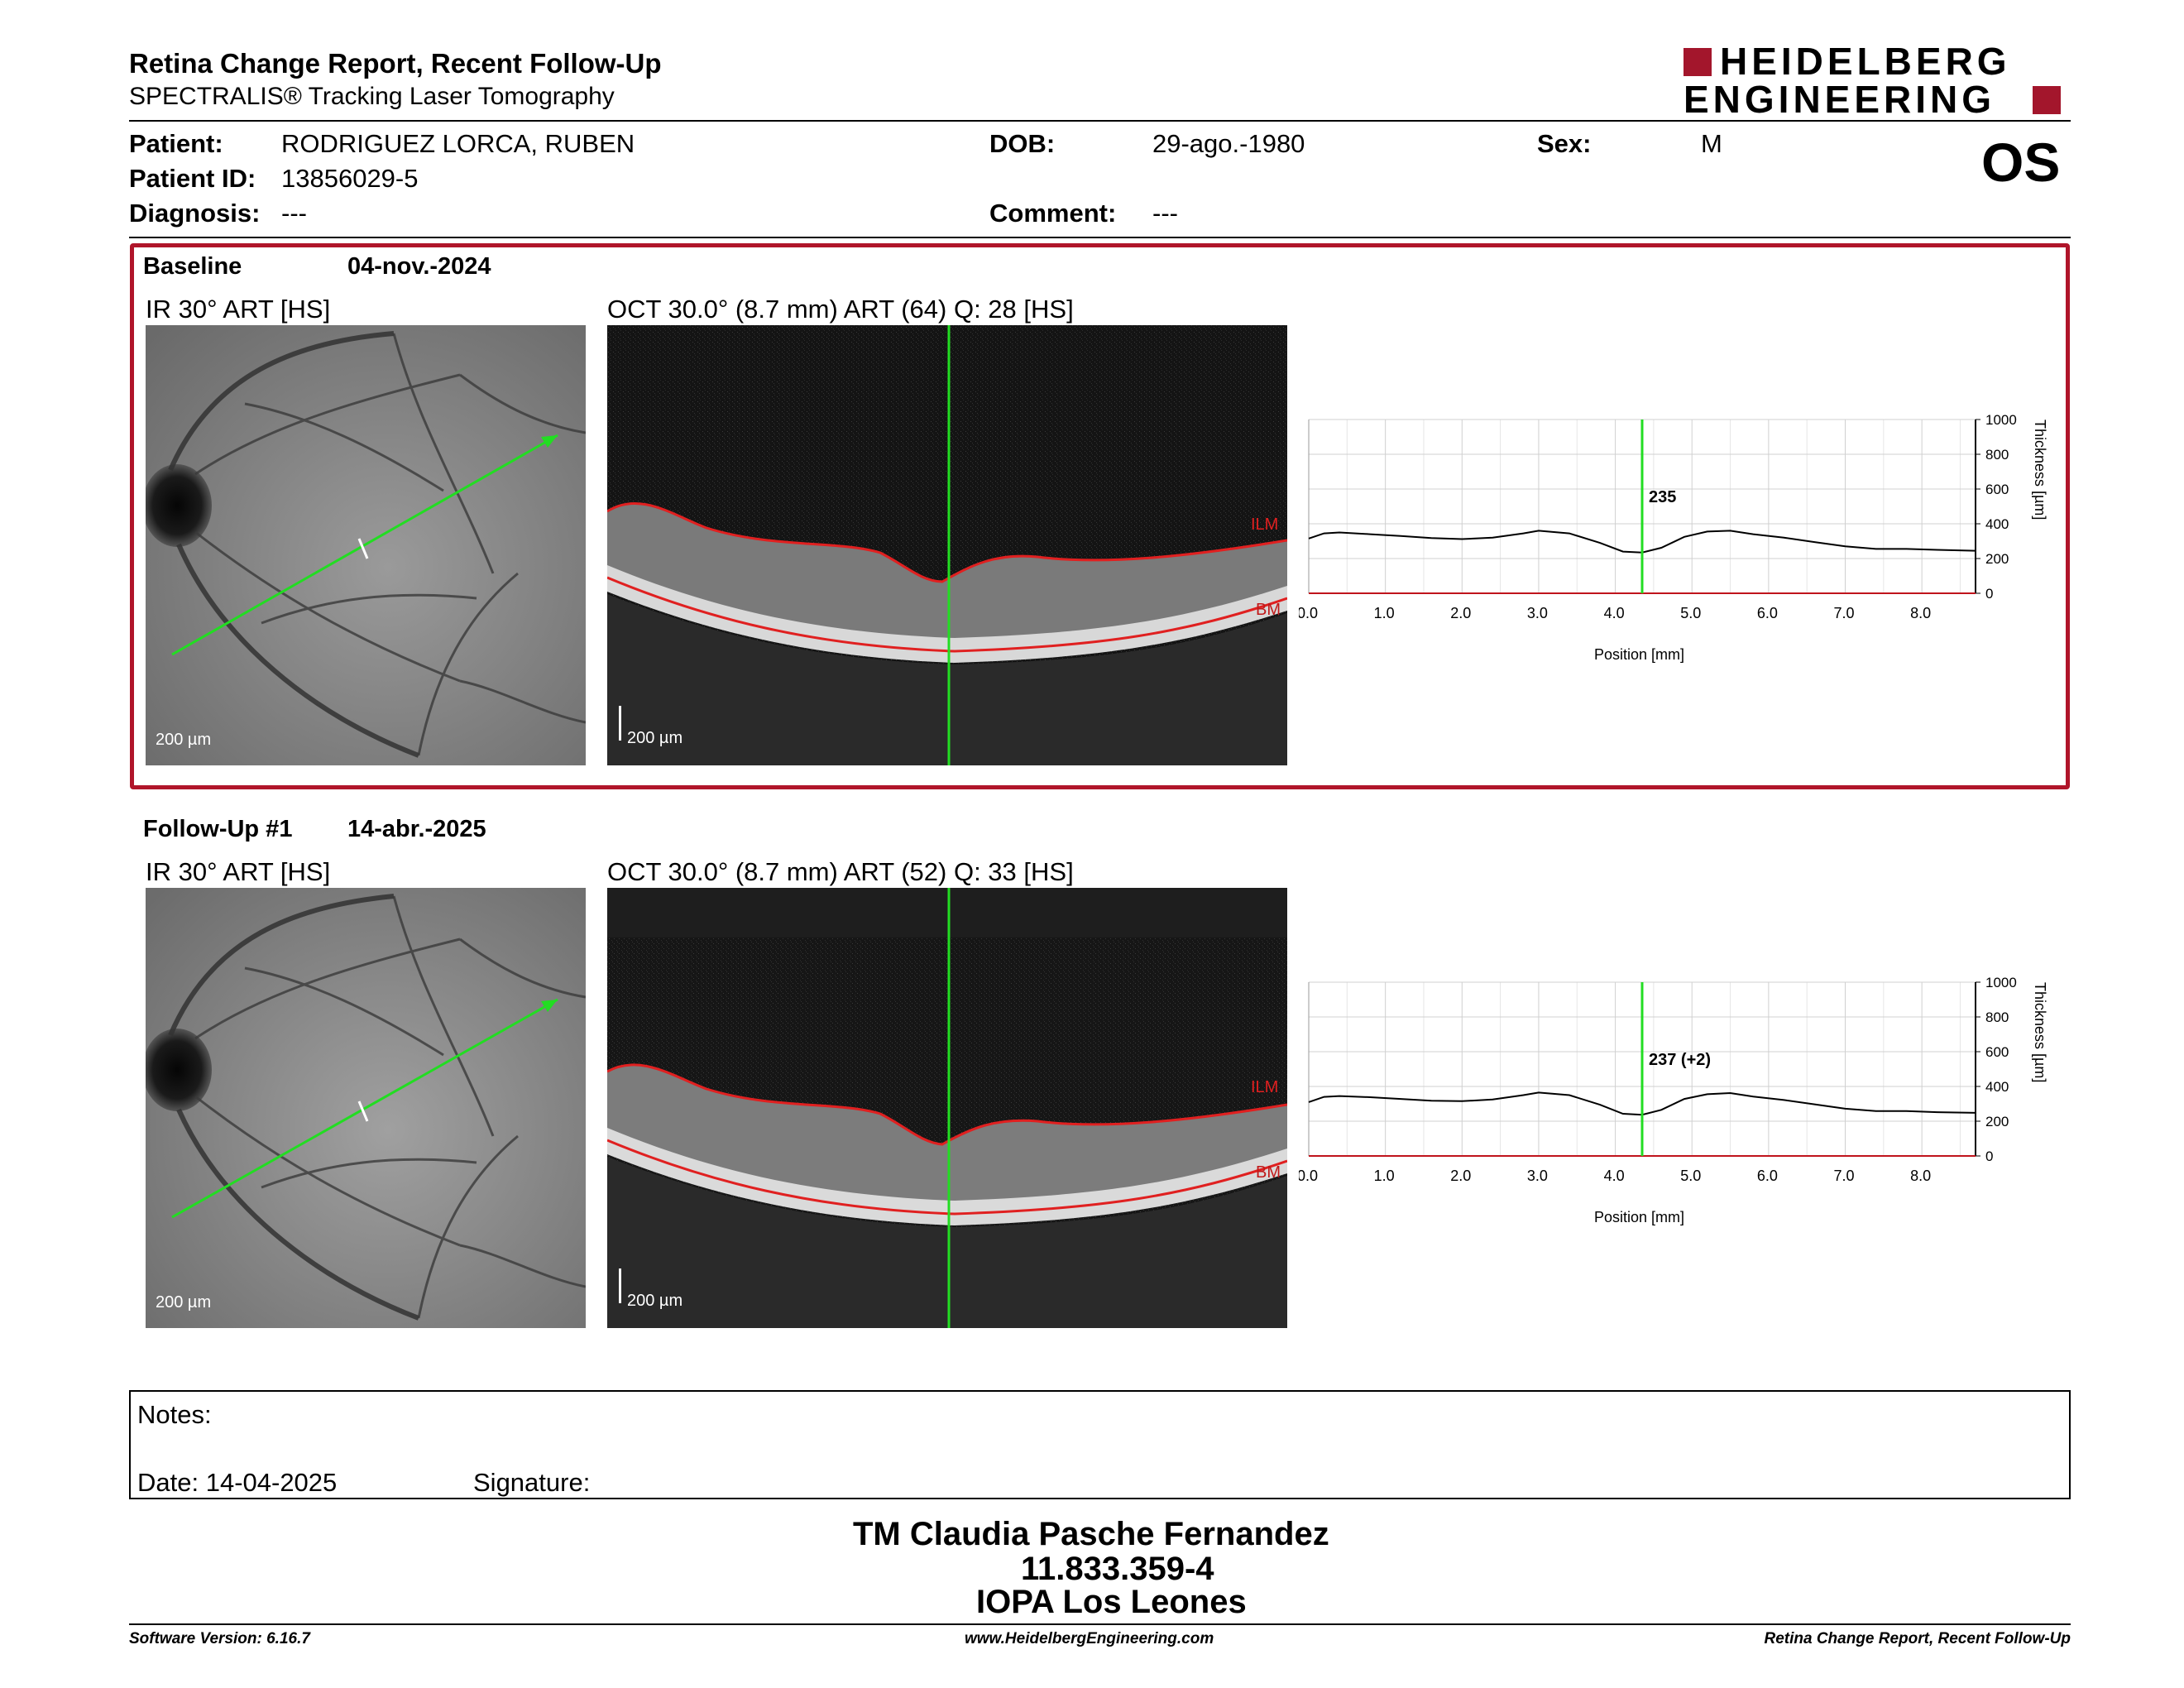  Describe the element at coordinates (176, 143) in the screenshot. I see `patient-label: Patient:` at that location.